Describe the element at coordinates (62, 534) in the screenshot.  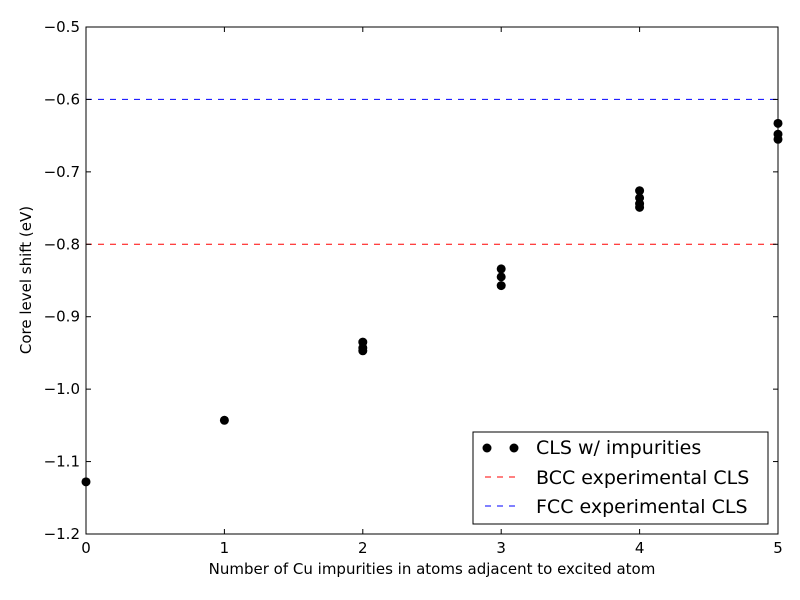
I see `y-tick-label-0: −1.2` at that location.